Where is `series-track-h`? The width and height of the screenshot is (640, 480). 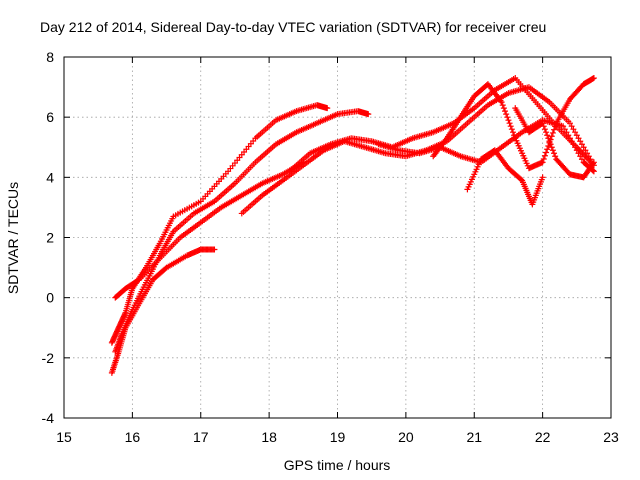
series-track-h is located at coordinates (513, 123).